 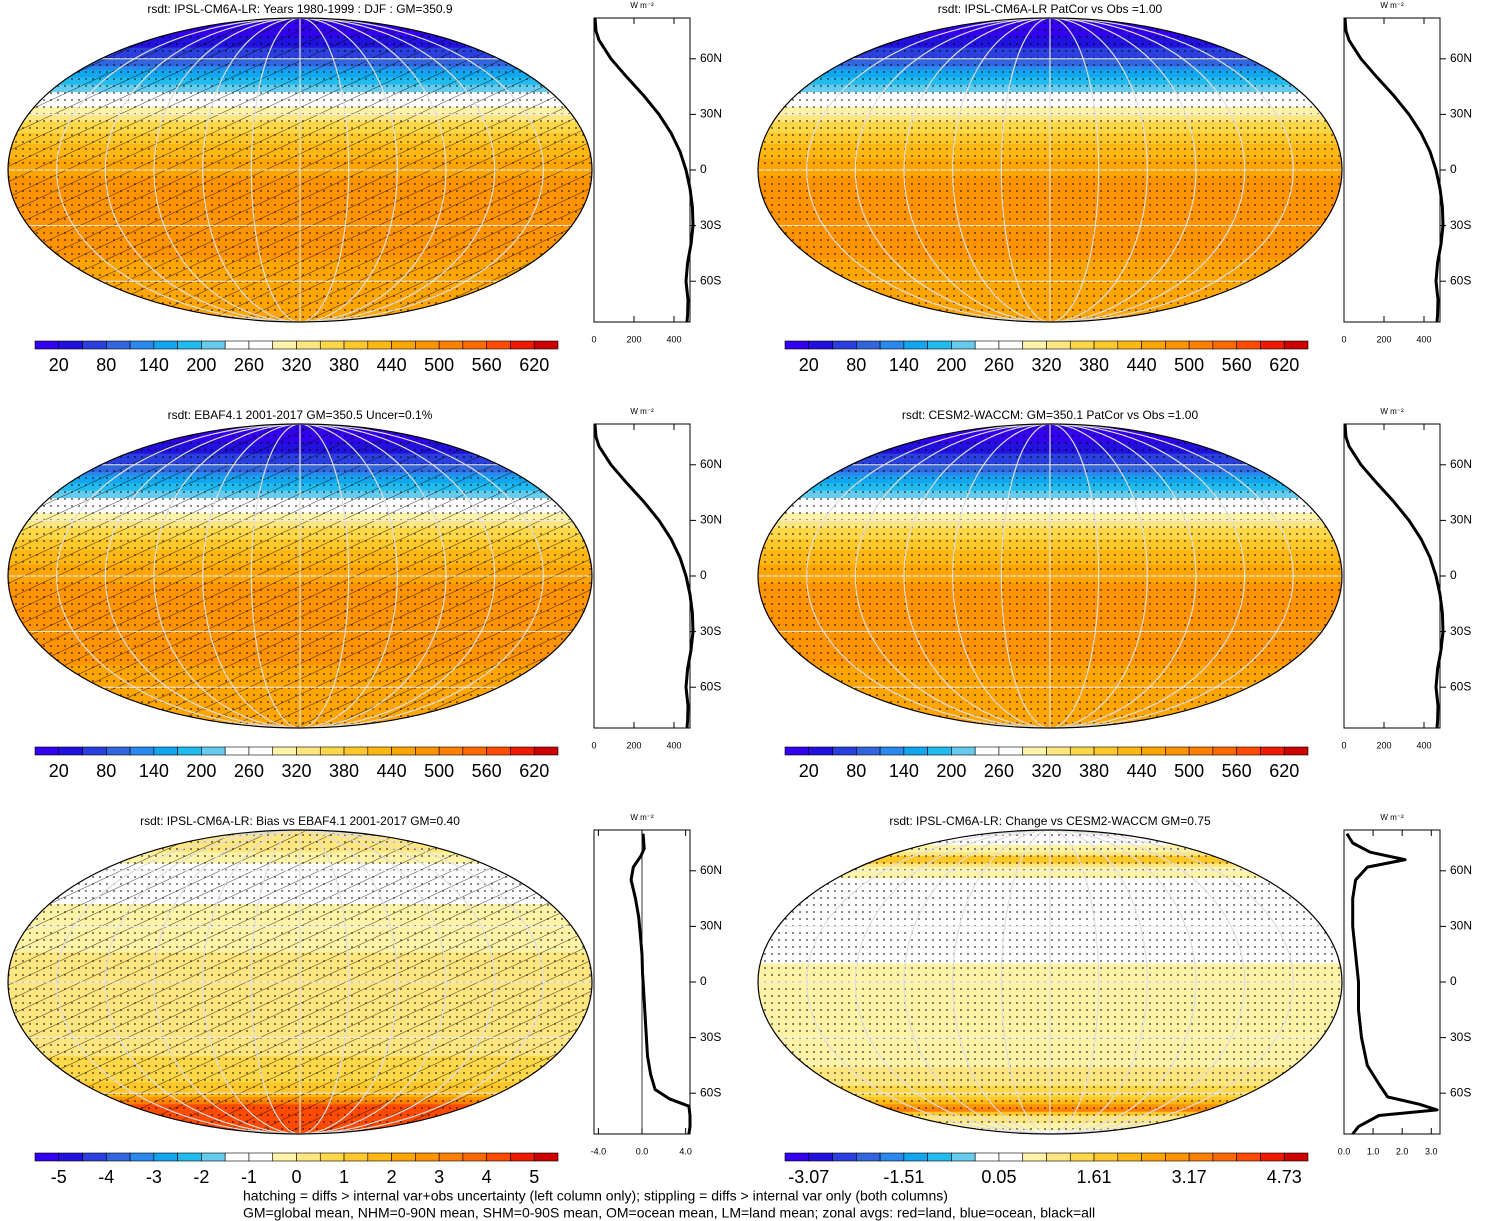 I want to click on colorbar-label: 560, so click(x=487, y=365).